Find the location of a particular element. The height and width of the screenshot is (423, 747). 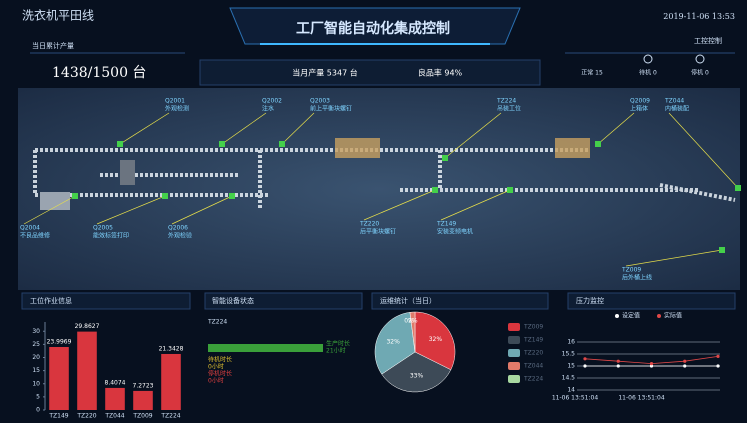

title-frame is located at coordinates (375, 26).